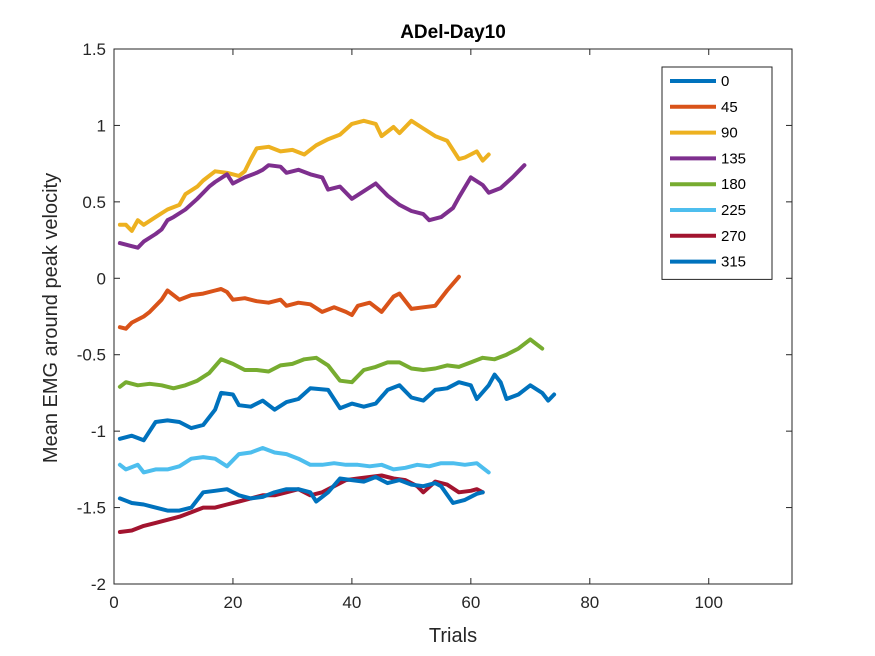  Describe the element at coordinates (91, 508) in the screenshot. I see `y-tick-label: -1.5` at that location.